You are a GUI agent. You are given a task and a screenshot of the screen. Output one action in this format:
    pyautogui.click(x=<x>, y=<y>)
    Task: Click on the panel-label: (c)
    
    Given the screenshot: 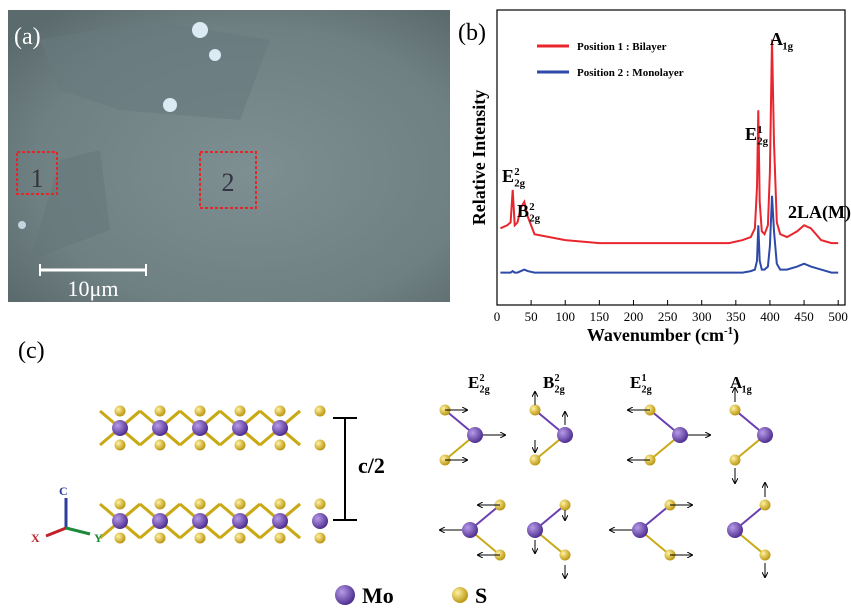 What is the action you would take?
    pyautogui.click(x=31, y=351)
    